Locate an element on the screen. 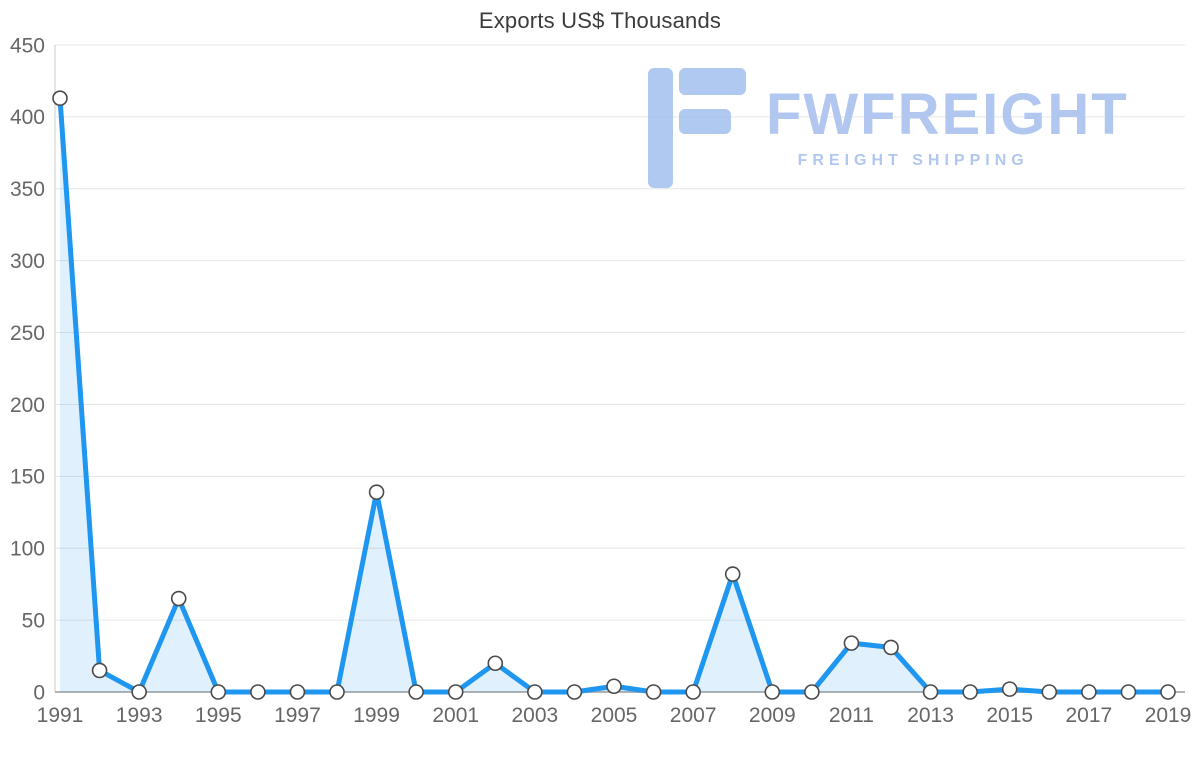 The height and width of the screenshot is (763, 1200). y-axis-tick-label: 100 is located at coordinates (27, 549).